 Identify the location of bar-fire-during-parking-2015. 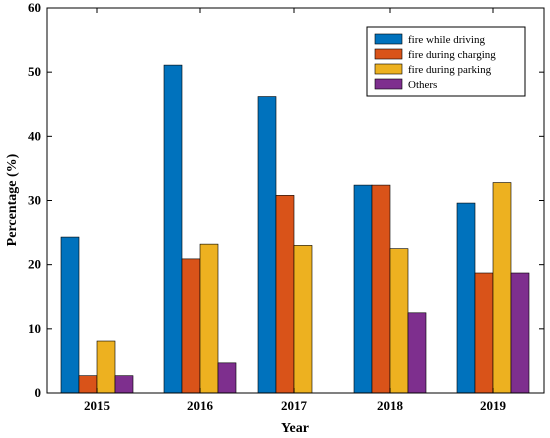
(106, 367).